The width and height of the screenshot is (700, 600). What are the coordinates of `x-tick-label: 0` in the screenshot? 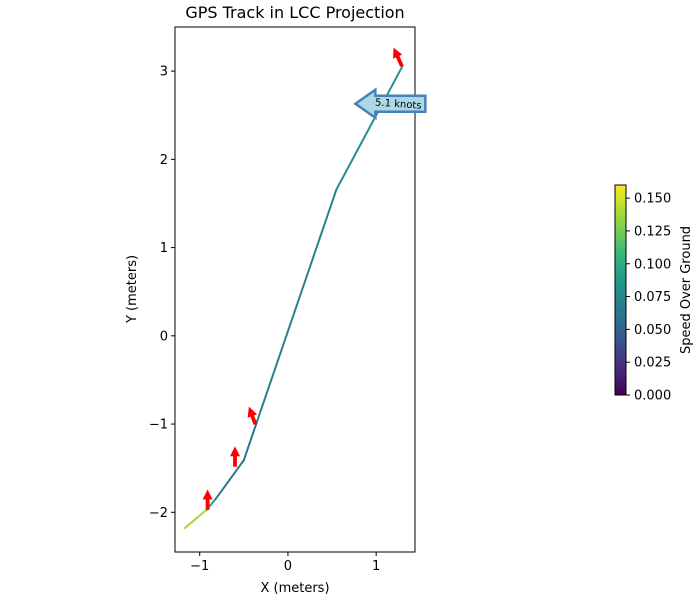 It's located at (288, 566).